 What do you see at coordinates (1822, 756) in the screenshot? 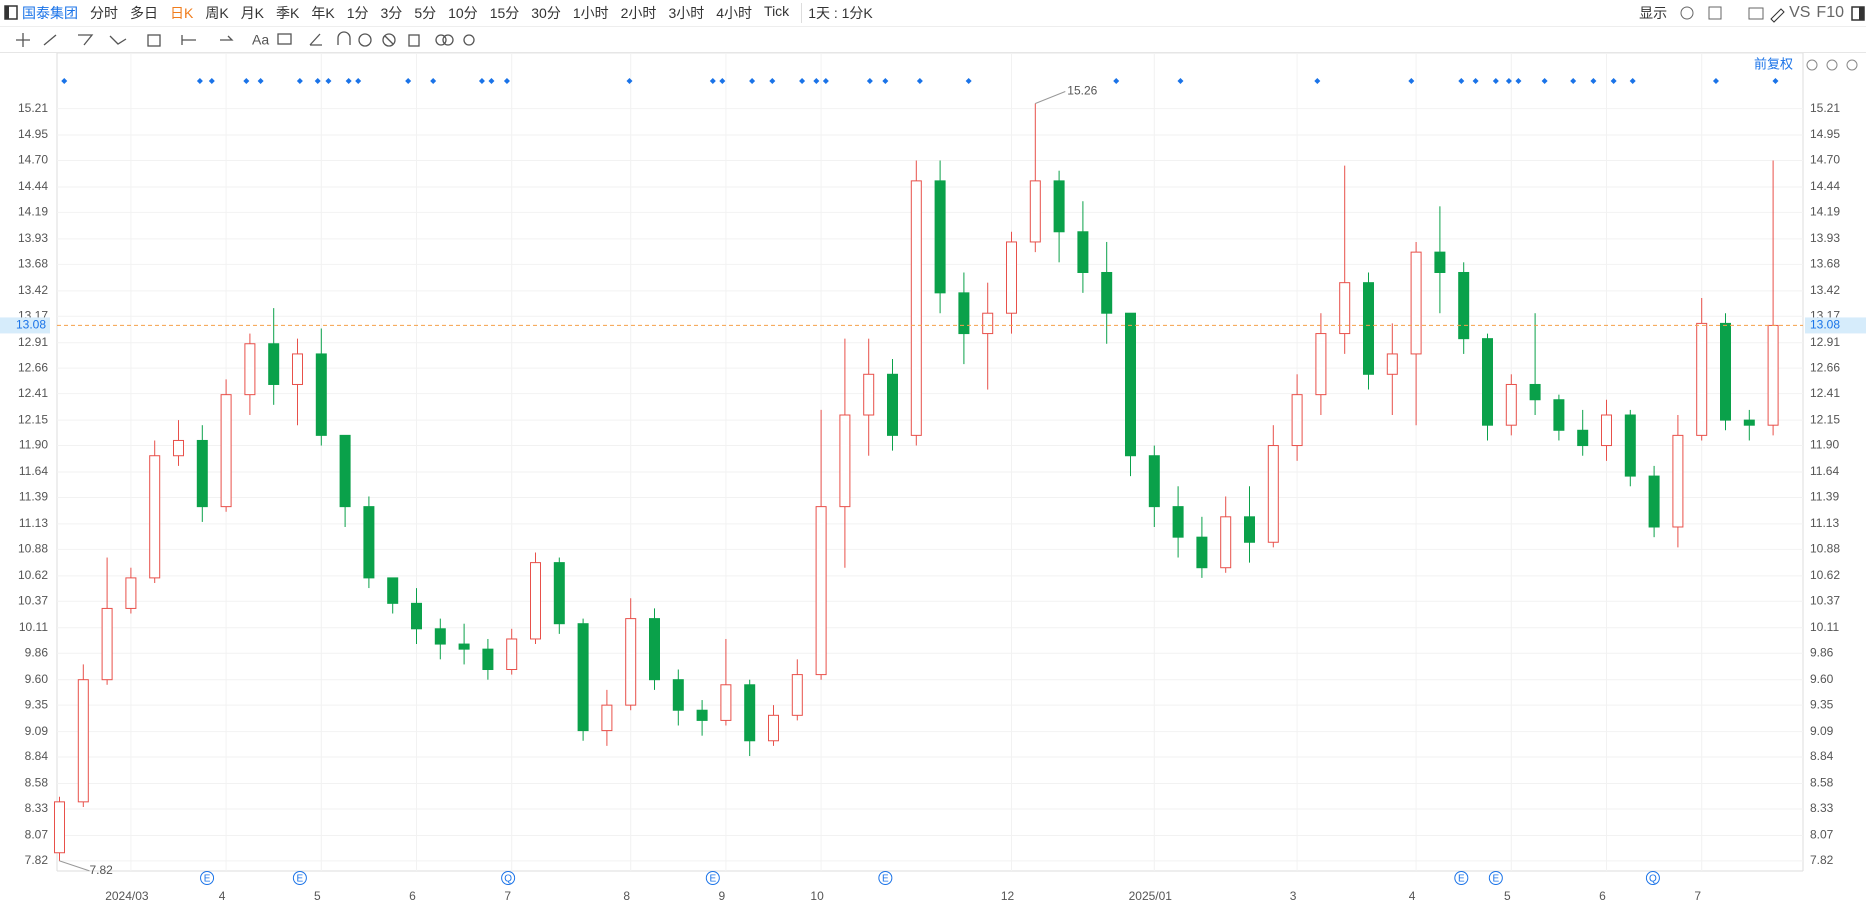
I see `y2-tick-label: 8.84` at bounding box center [1822, 756].